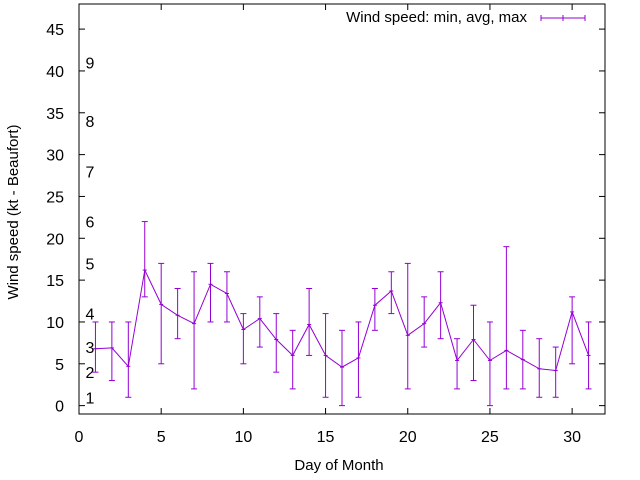  I want to click on legend: Wind speed: min, avg, max, so click(466, 17).